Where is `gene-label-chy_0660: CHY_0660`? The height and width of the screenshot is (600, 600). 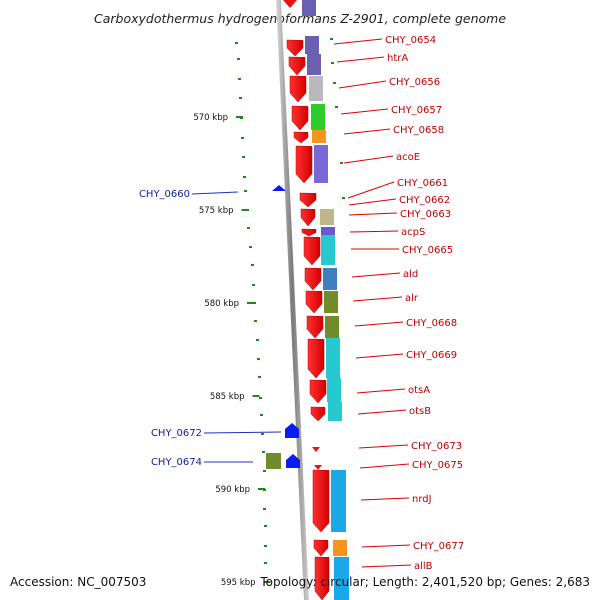
gene-label-chy_0660: CHY_0660 is located at coordinates (164, 194).